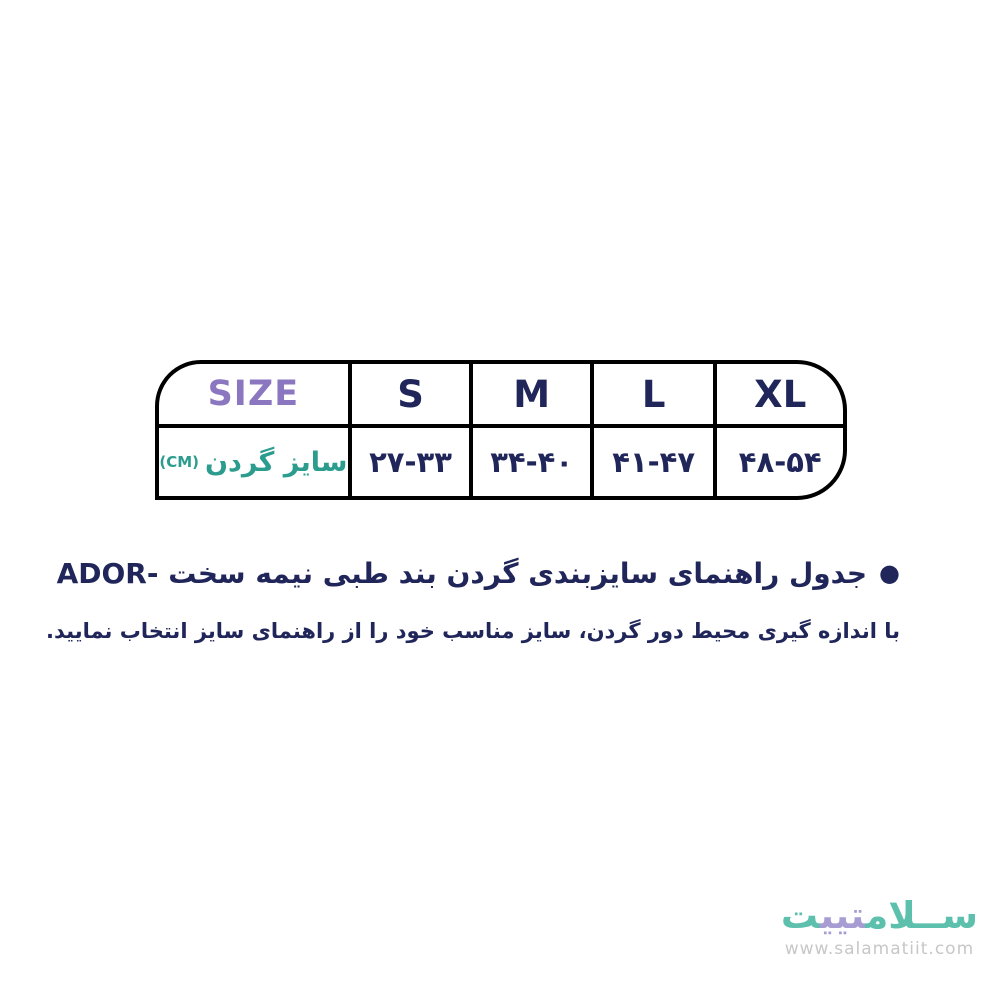 This screenshot has height=1000, width=1000. I want to click on size-header-label: SIZE, so click(253, 394).